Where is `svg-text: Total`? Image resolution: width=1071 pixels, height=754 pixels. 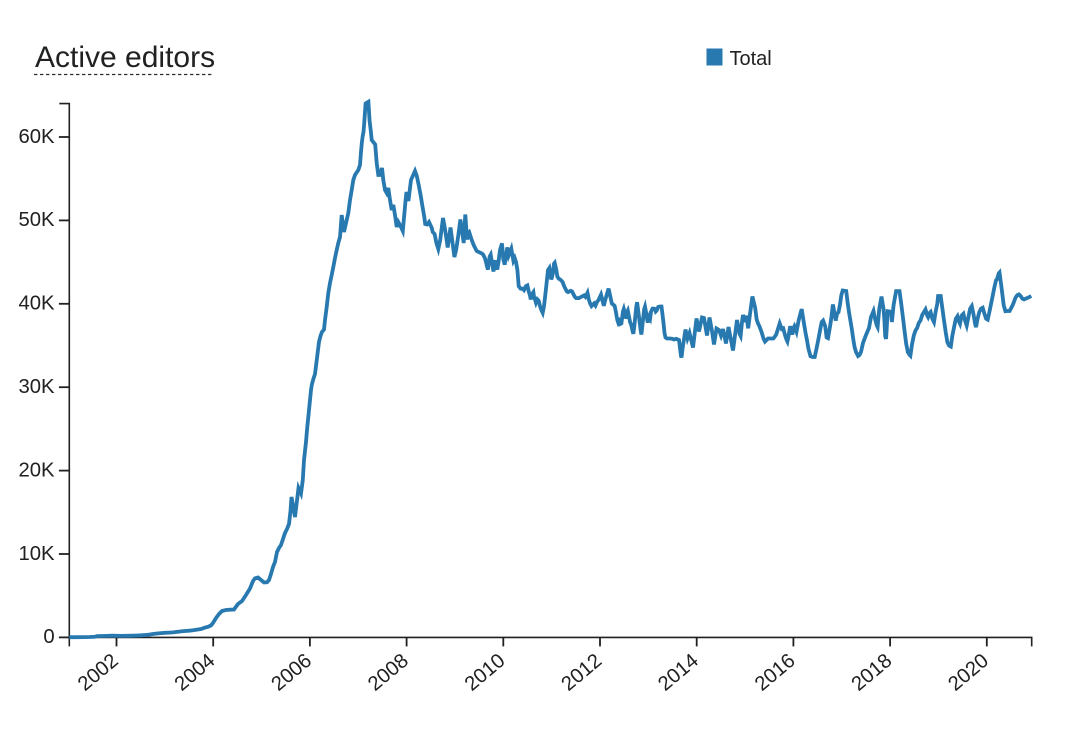 svg-text: Total is located at coordinates (751, 59).